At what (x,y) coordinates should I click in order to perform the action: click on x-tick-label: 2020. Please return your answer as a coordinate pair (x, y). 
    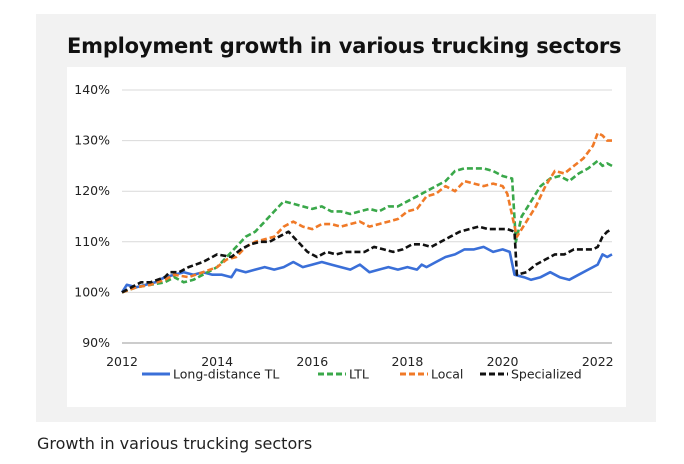
    Looking at the image, I should click on (503, 361).